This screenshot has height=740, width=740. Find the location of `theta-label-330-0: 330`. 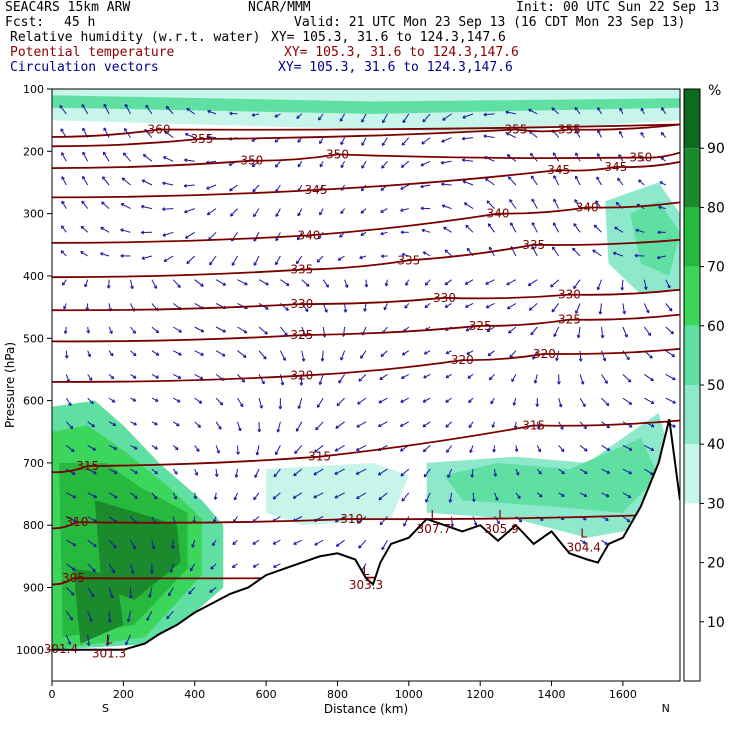

theta-label-330-0: 330 is located at coordinates (301, 304).